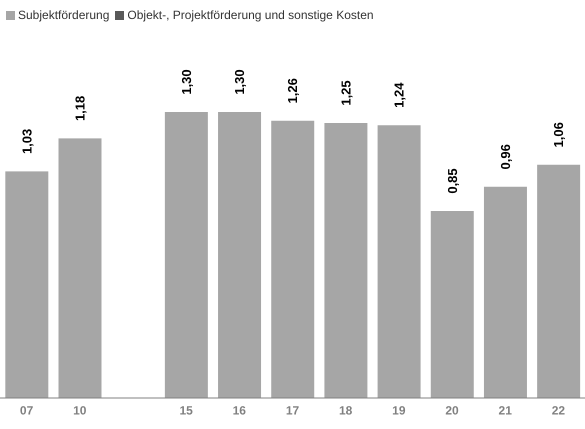 The width and height of the screenshot is (585, 429). What do you see at coordinates (399, 95) in the screenshot?
I see `data-label: 1,24` at bounding box center [399, 95].